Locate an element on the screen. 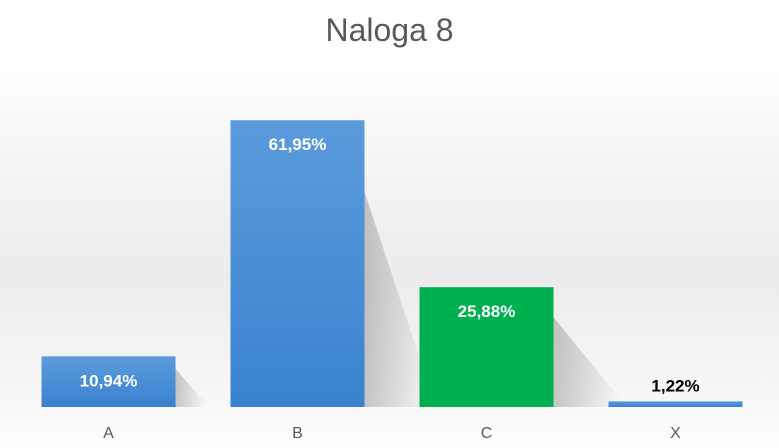 This screenshot has width=779, height=448. data-label-x: 1,22% is located at coordinates (675, 385).